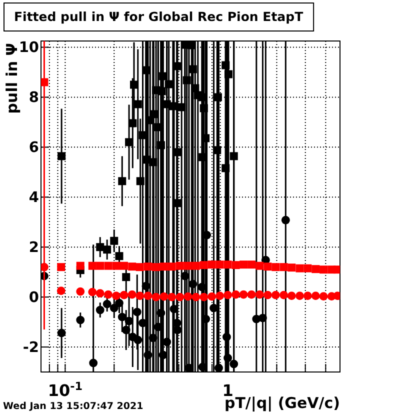  Describe the element at coordinates (73, 406) in the screenshot. I see `text: Wed Jan 13 15:07:47 2021` at that location.